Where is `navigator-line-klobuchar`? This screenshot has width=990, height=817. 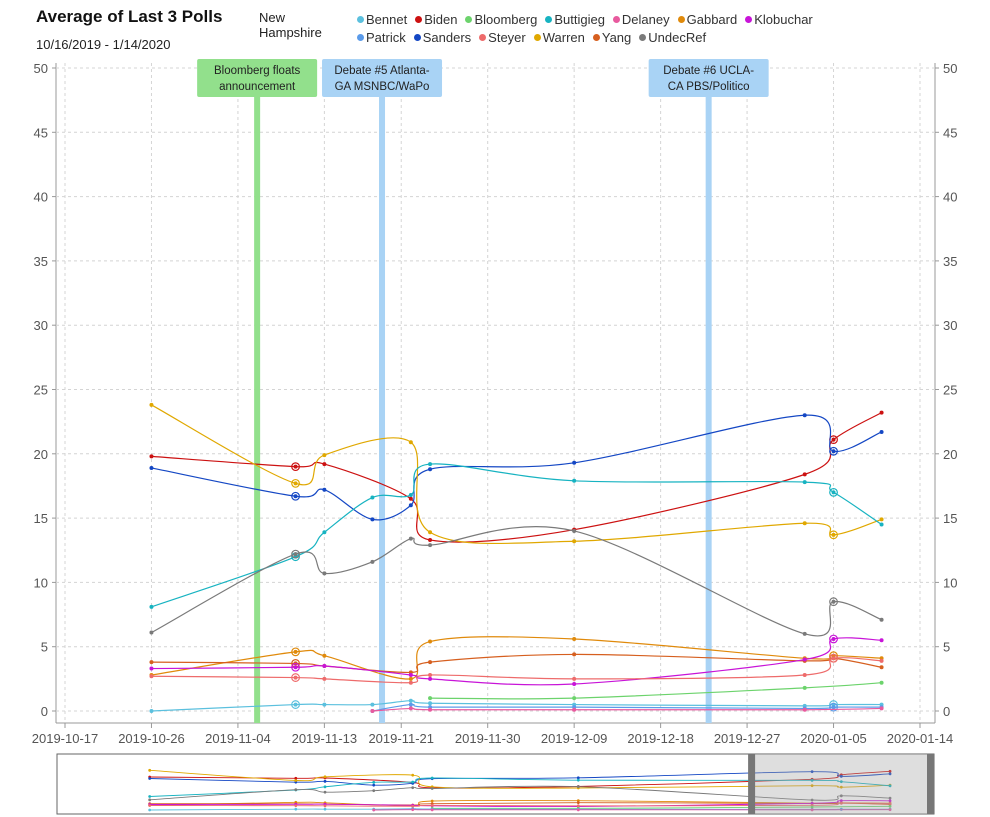
navigator-line-klobuchar is located at coordinates (520, 804).